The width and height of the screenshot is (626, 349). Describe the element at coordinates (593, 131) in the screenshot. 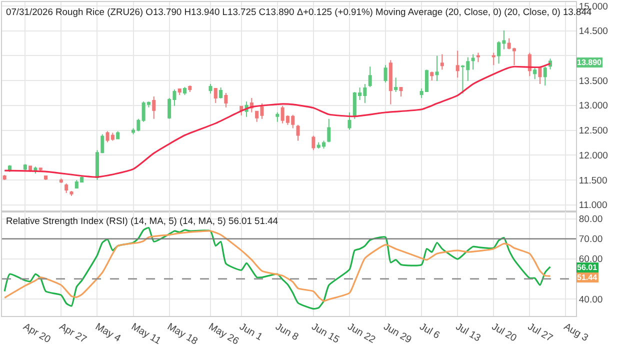

I see `y-tick-label: 12.500` at that location.